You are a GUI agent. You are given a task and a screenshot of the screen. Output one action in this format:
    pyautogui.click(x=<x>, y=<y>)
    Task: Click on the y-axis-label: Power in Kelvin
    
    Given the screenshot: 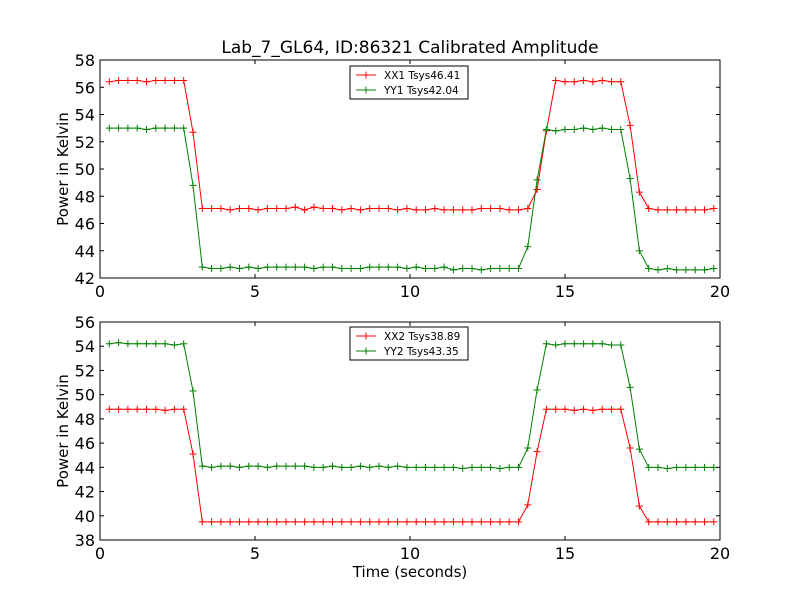 What is the action you would take?
    pyautogui.click(x=63, y=169)
    